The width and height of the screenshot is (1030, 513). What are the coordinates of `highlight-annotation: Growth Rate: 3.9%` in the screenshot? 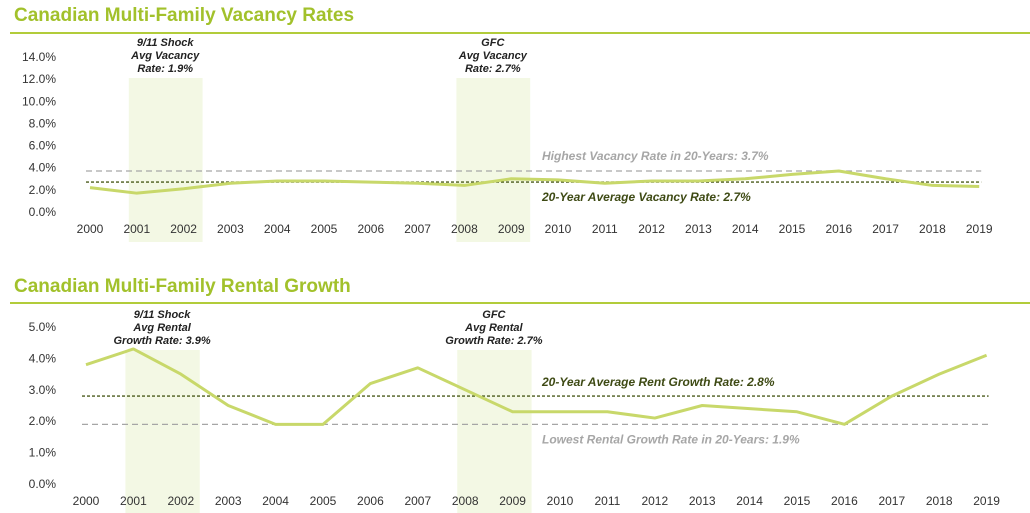 It's located at (162, 341).